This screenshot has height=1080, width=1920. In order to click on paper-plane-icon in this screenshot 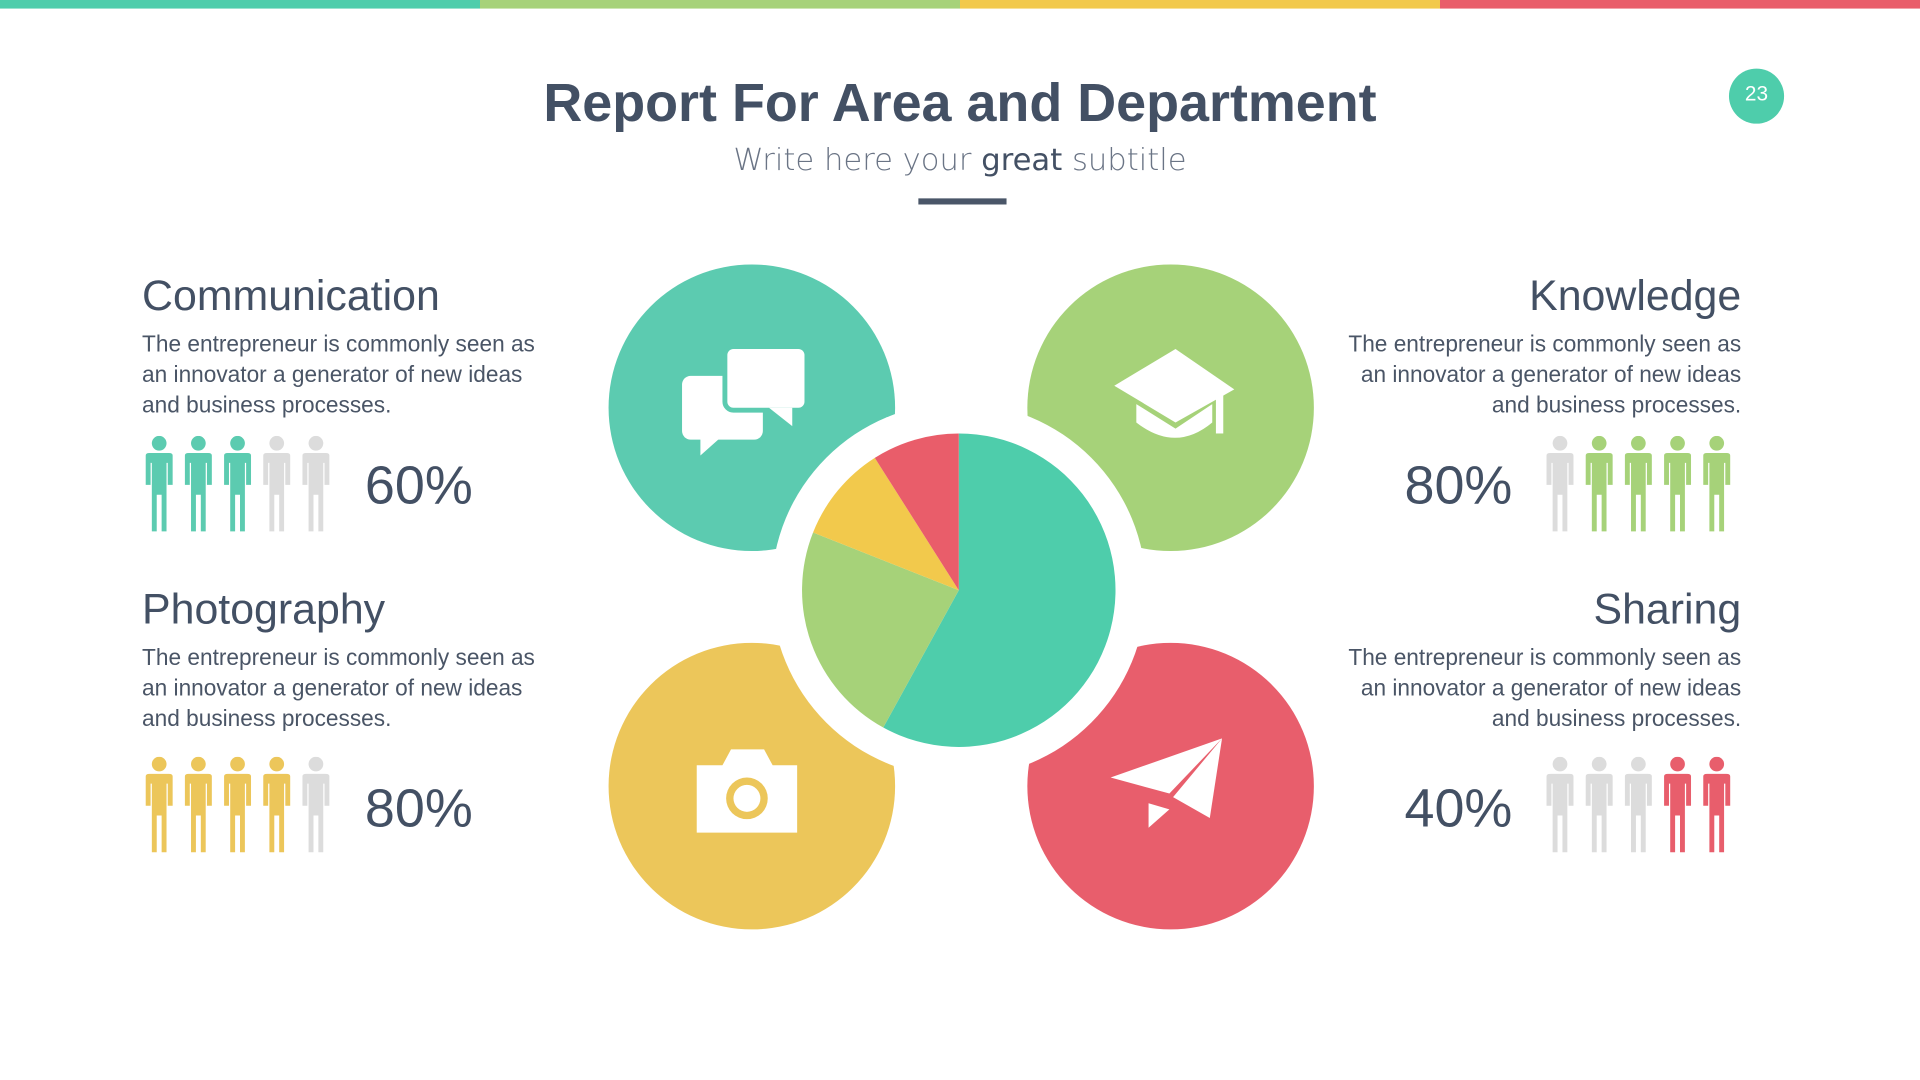, I will do `click(1166, 783)`.